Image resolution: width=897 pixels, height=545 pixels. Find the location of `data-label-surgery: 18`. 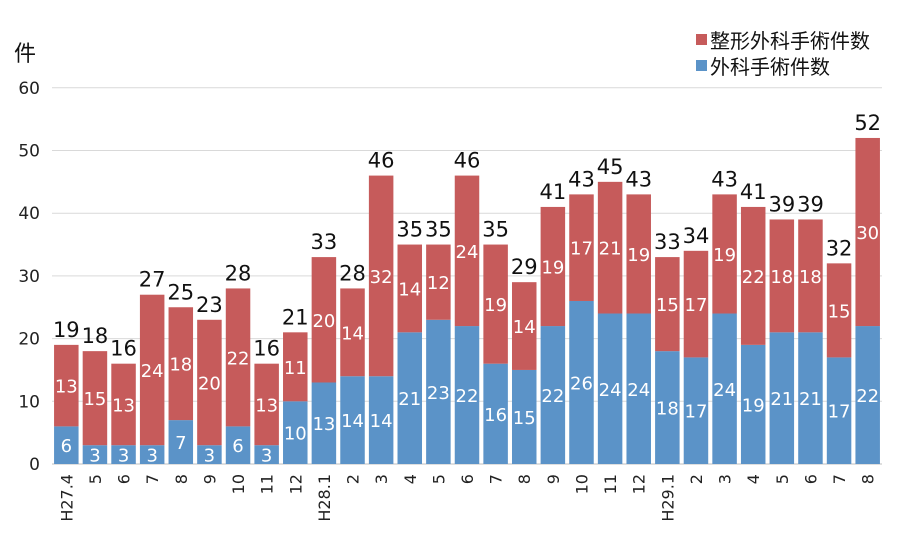

data-label-surgery: 18 is located at coordinates (667, 409).